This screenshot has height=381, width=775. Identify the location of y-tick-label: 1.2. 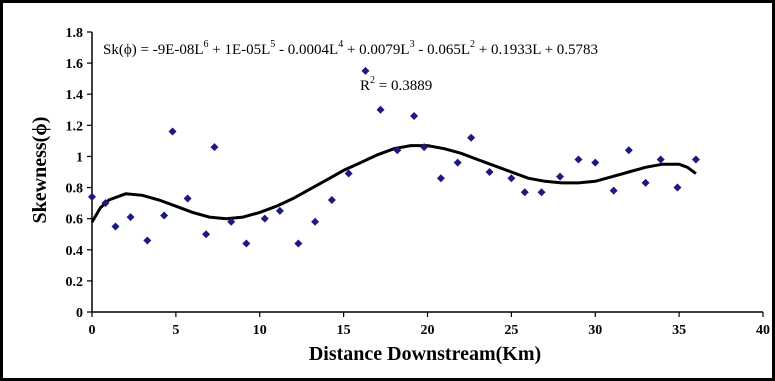
(75, 126).